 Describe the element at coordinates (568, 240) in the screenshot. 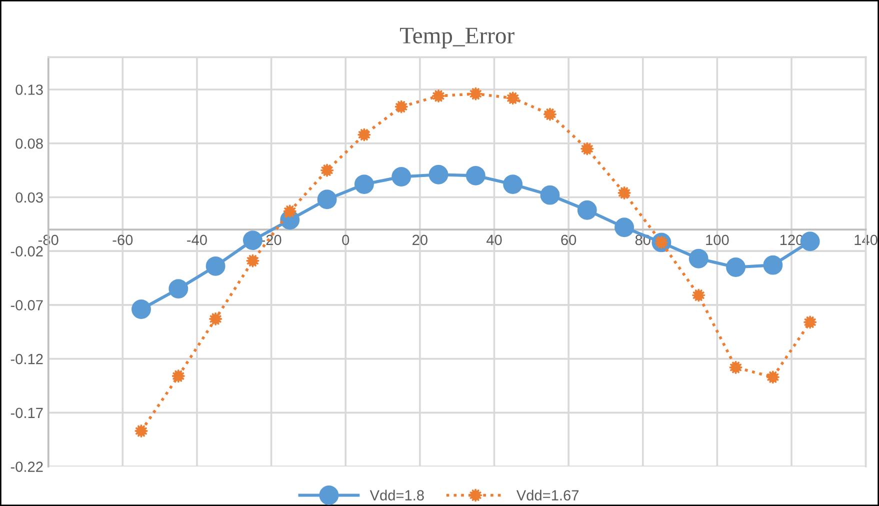

I see `x-tick-label: 60` at that location.